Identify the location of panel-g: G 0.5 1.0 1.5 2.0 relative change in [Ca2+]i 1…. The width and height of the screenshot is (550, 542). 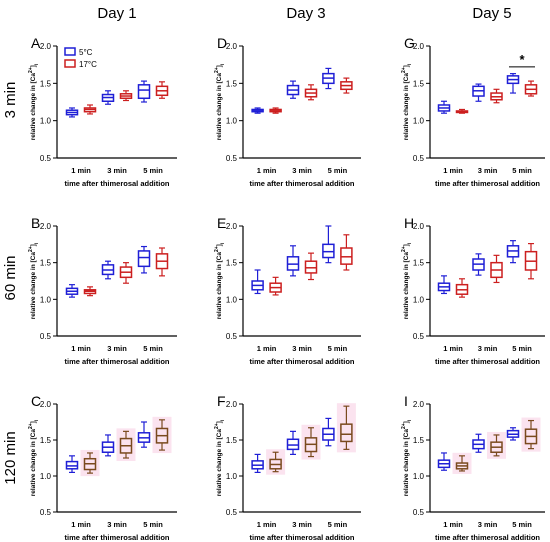
(473, 111).